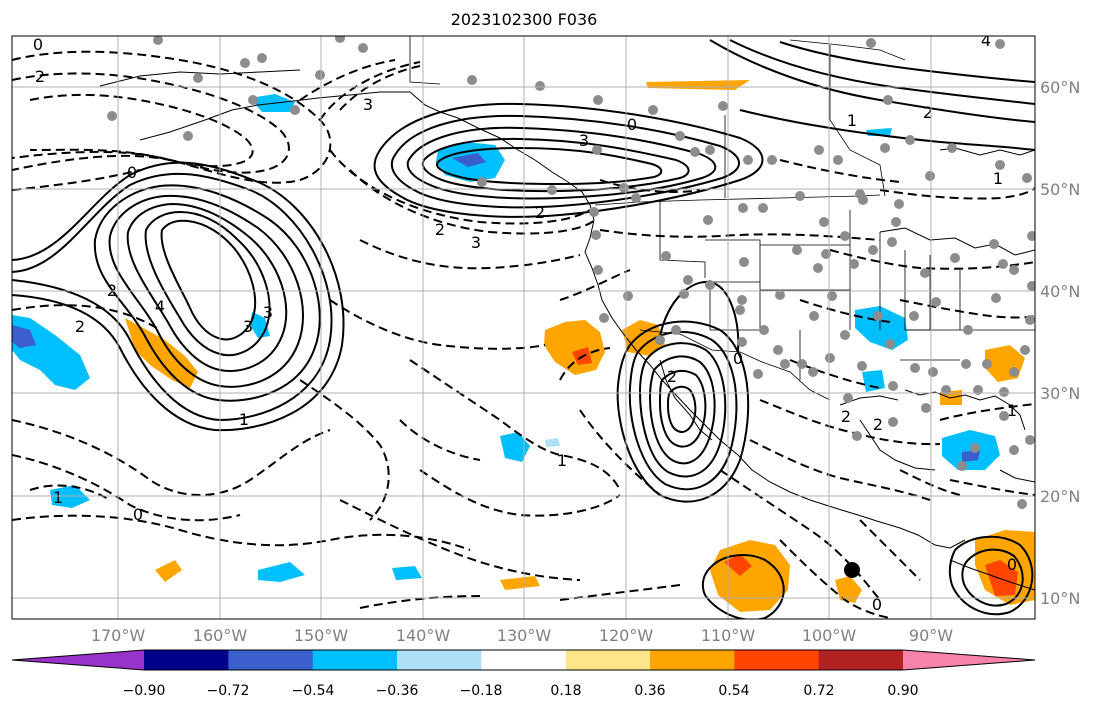 Image resolution: width=1102 pixels, height=710 pixels. What do you see at coordinates (78, 660) in the screenshot?
I see `colorbar-min-extension` at bounding box center [78, 660].